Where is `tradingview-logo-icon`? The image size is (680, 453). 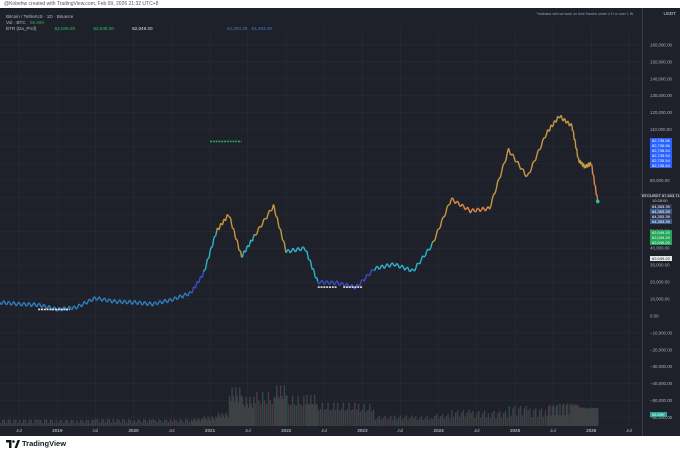
tradingview-logo-icon is located at coordinates (13, 444).